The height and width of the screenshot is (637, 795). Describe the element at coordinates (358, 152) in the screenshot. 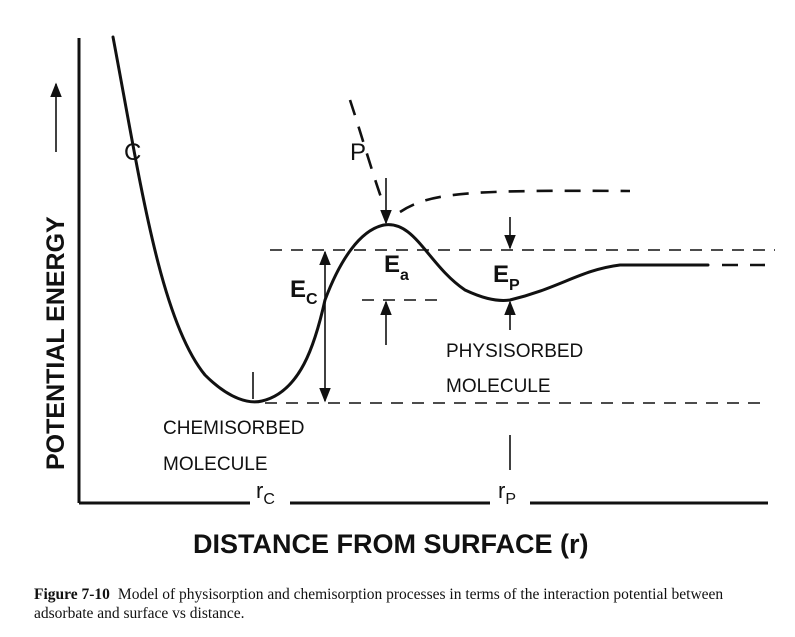

I see `curve-p-label: P` at that location.